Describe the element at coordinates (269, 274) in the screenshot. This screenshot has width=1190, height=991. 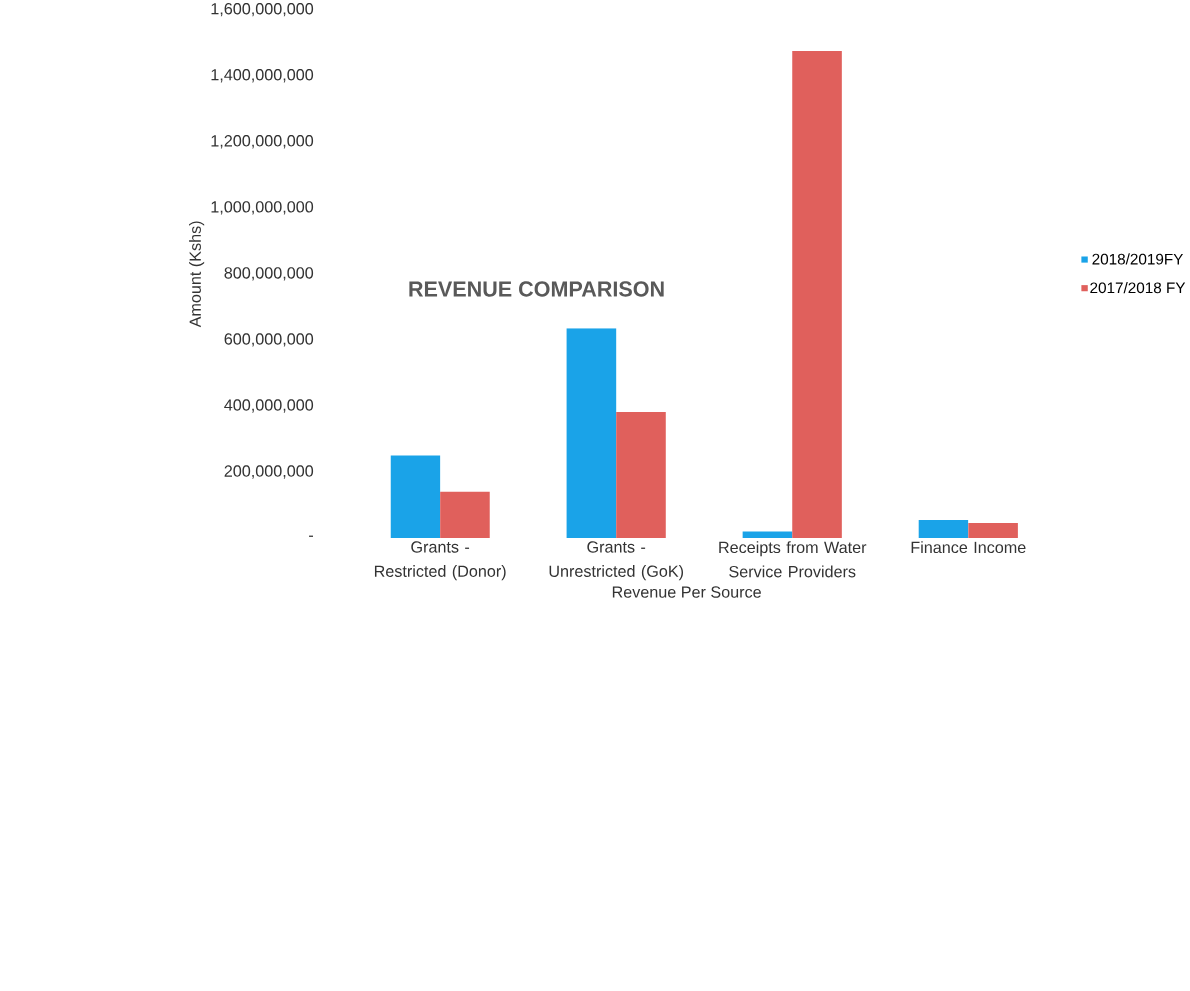
I see `y-tick-label: 800,000,000` at that location.